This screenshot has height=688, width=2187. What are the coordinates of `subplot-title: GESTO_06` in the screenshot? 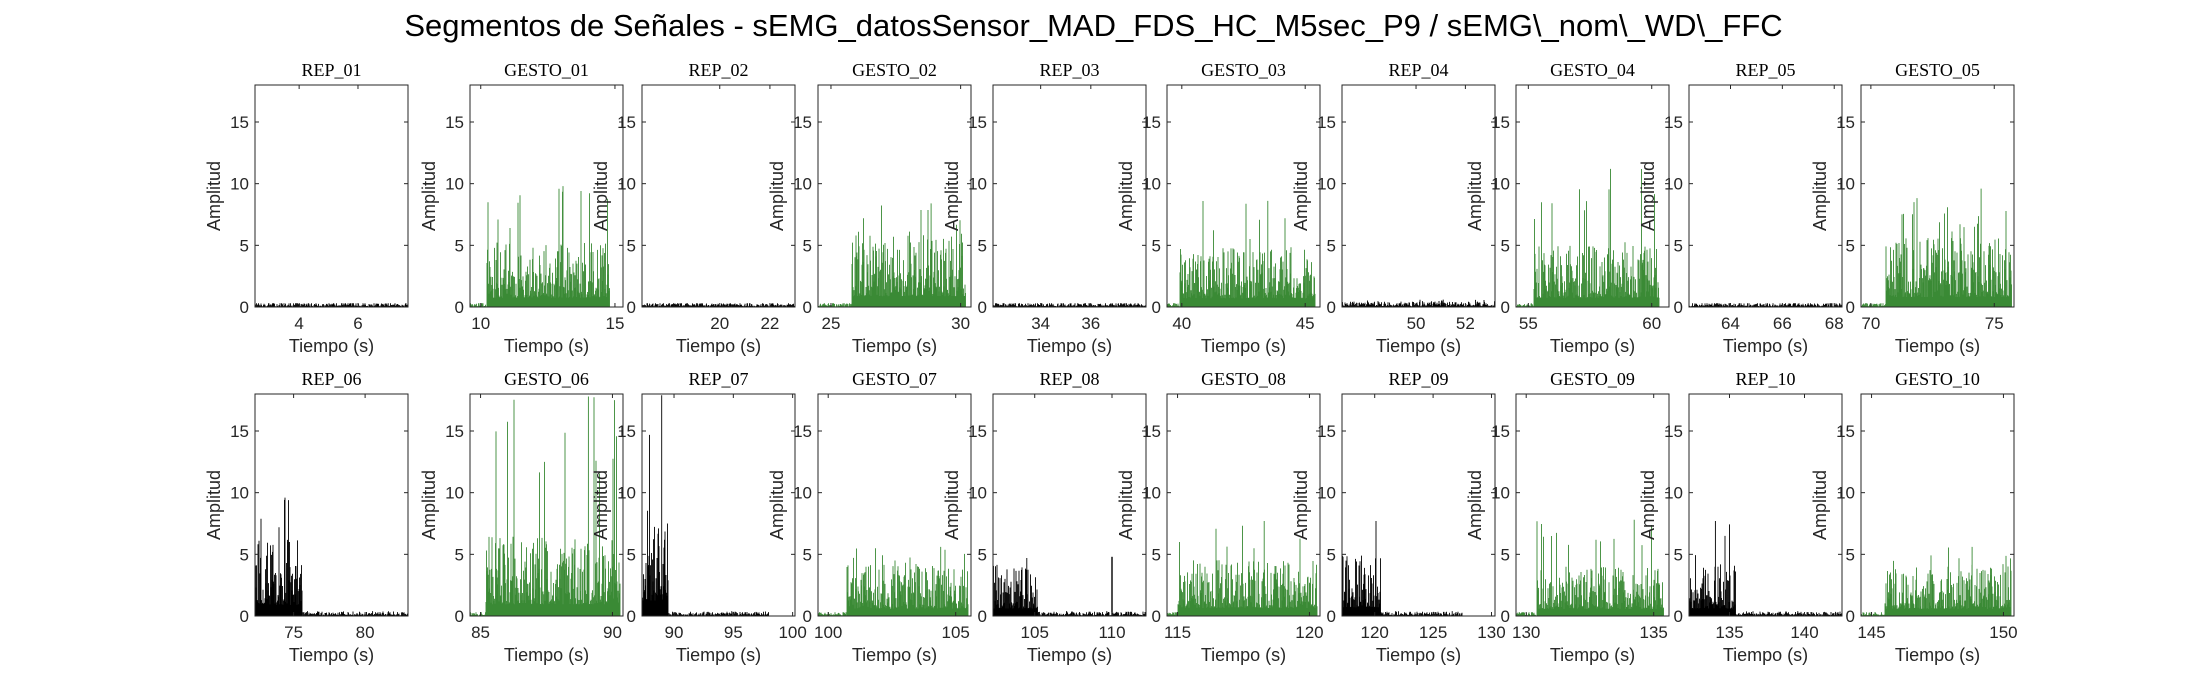 It's located at (546, 379).